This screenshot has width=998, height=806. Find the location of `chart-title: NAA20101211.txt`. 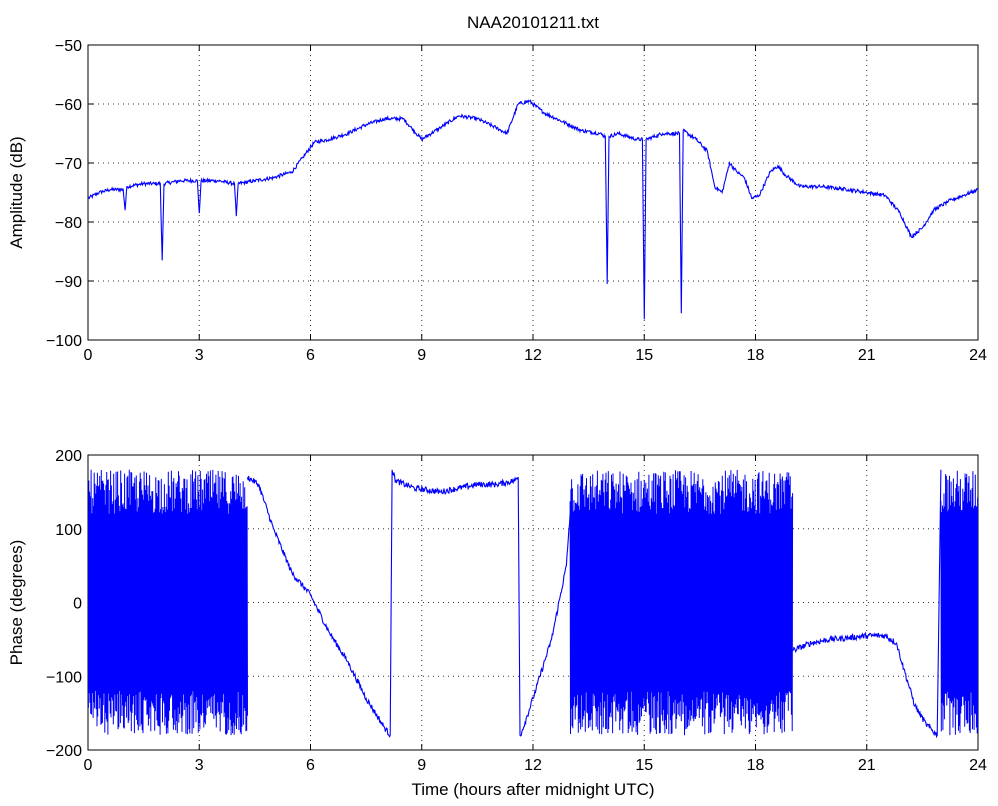

chart-title: NAA20101211.txt is located at coordinates (533, 22).